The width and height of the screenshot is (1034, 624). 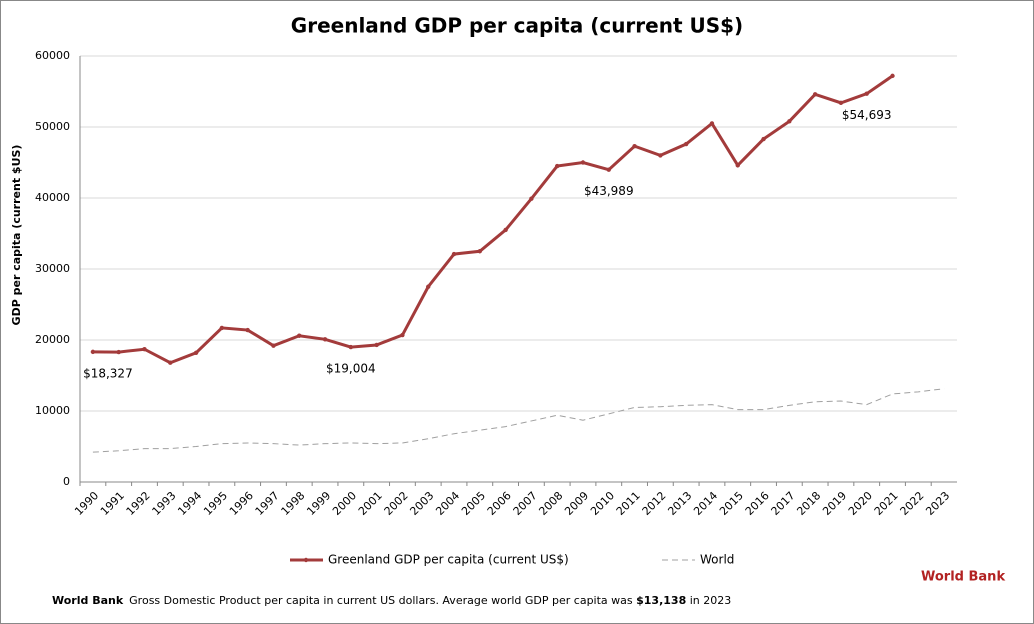 I want to click on data-label: $19,004, so click(x=351, y=369).